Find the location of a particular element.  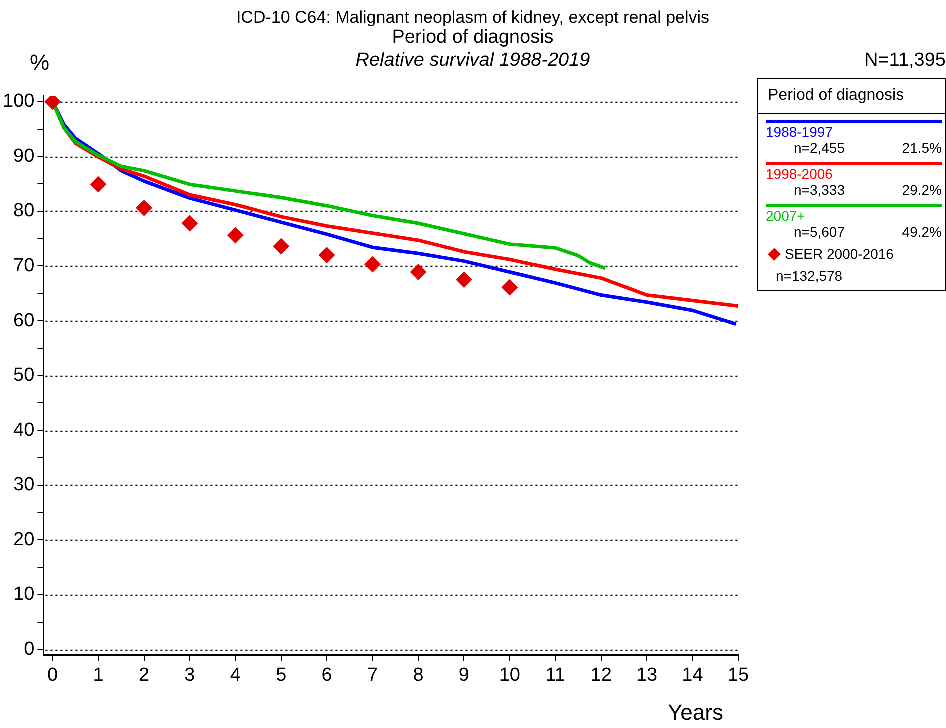

text: 2007+ is located at coordinates (786, 216).